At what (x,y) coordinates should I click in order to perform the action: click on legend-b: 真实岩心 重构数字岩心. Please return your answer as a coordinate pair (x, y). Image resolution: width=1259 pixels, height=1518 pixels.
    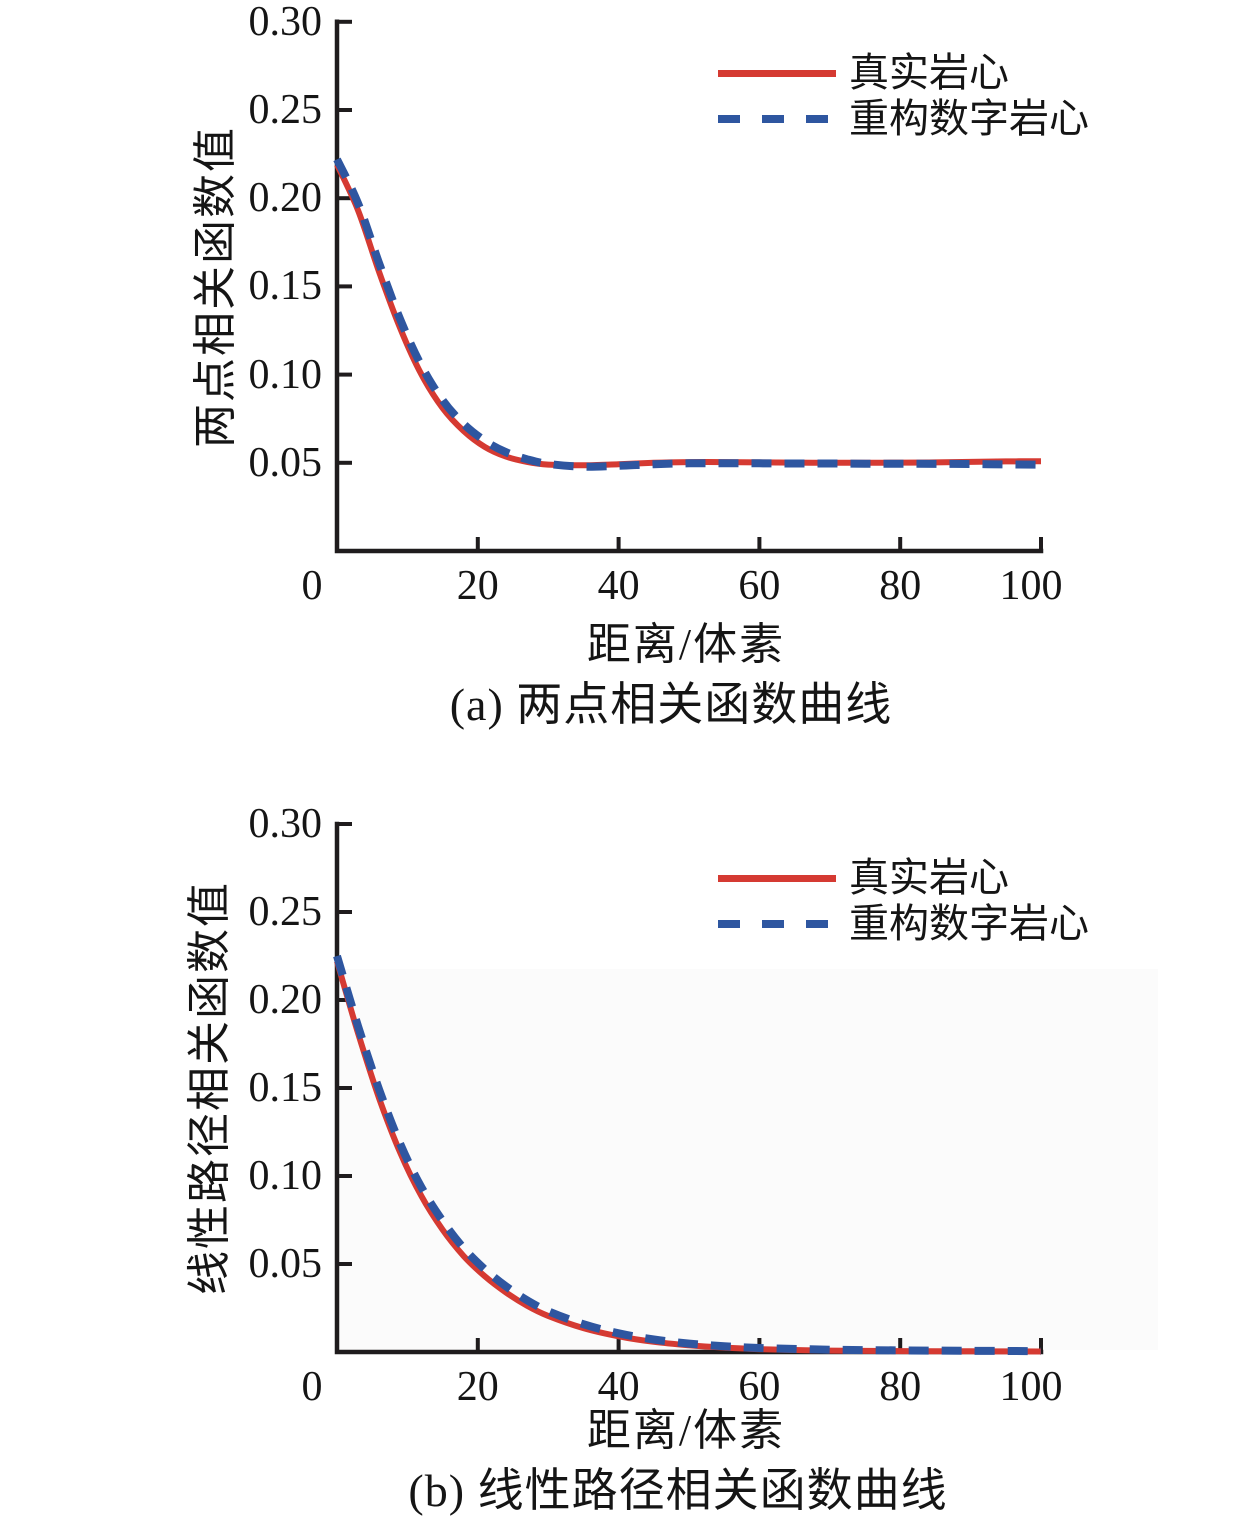
    Looking at the image, I should click on (903, 901).